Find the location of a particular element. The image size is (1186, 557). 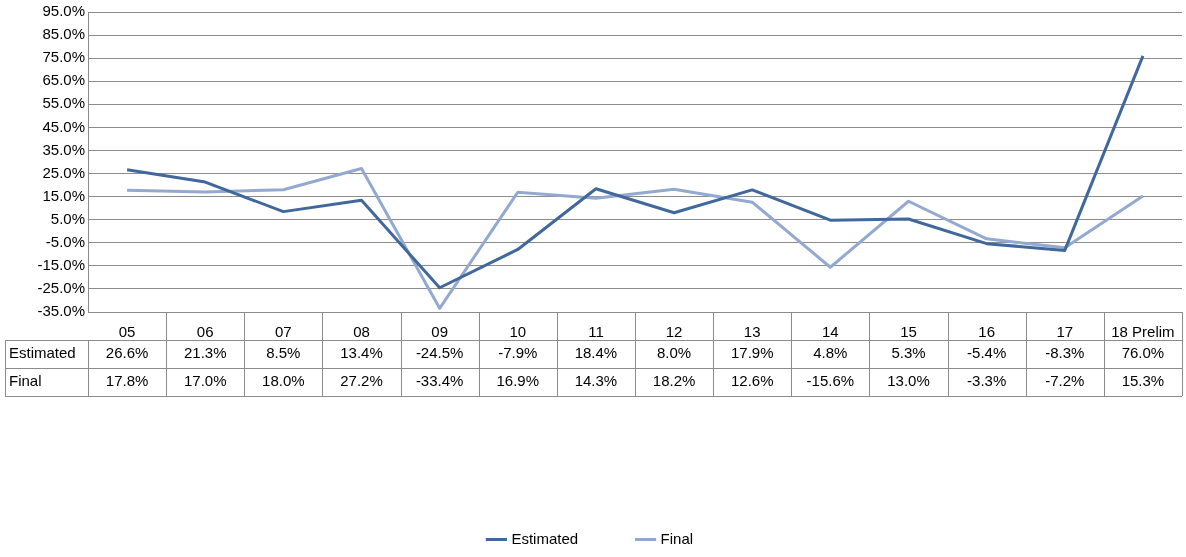

y-tick-label: 95.0% is located at coordinates (63, 11).